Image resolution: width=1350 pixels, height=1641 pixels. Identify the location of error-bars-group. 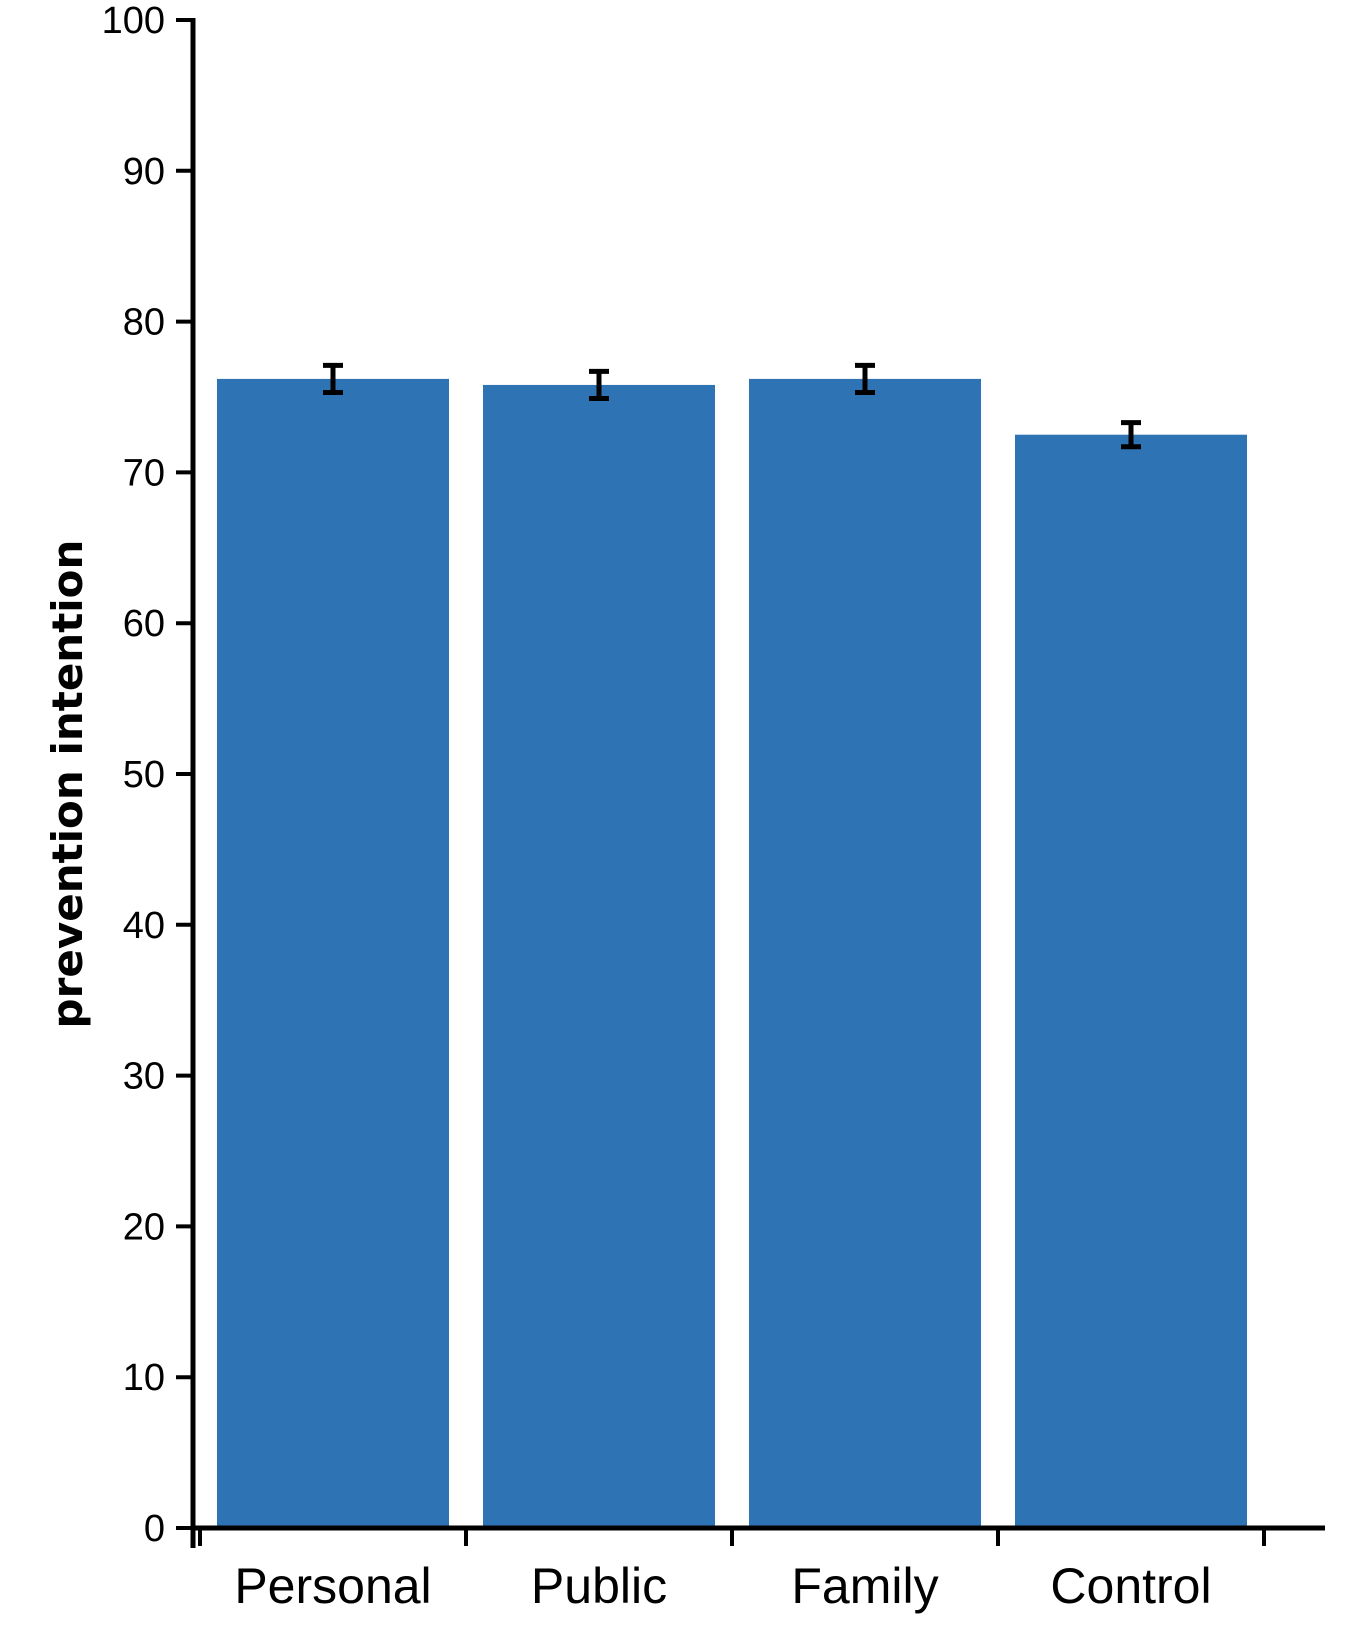
(732, 406).